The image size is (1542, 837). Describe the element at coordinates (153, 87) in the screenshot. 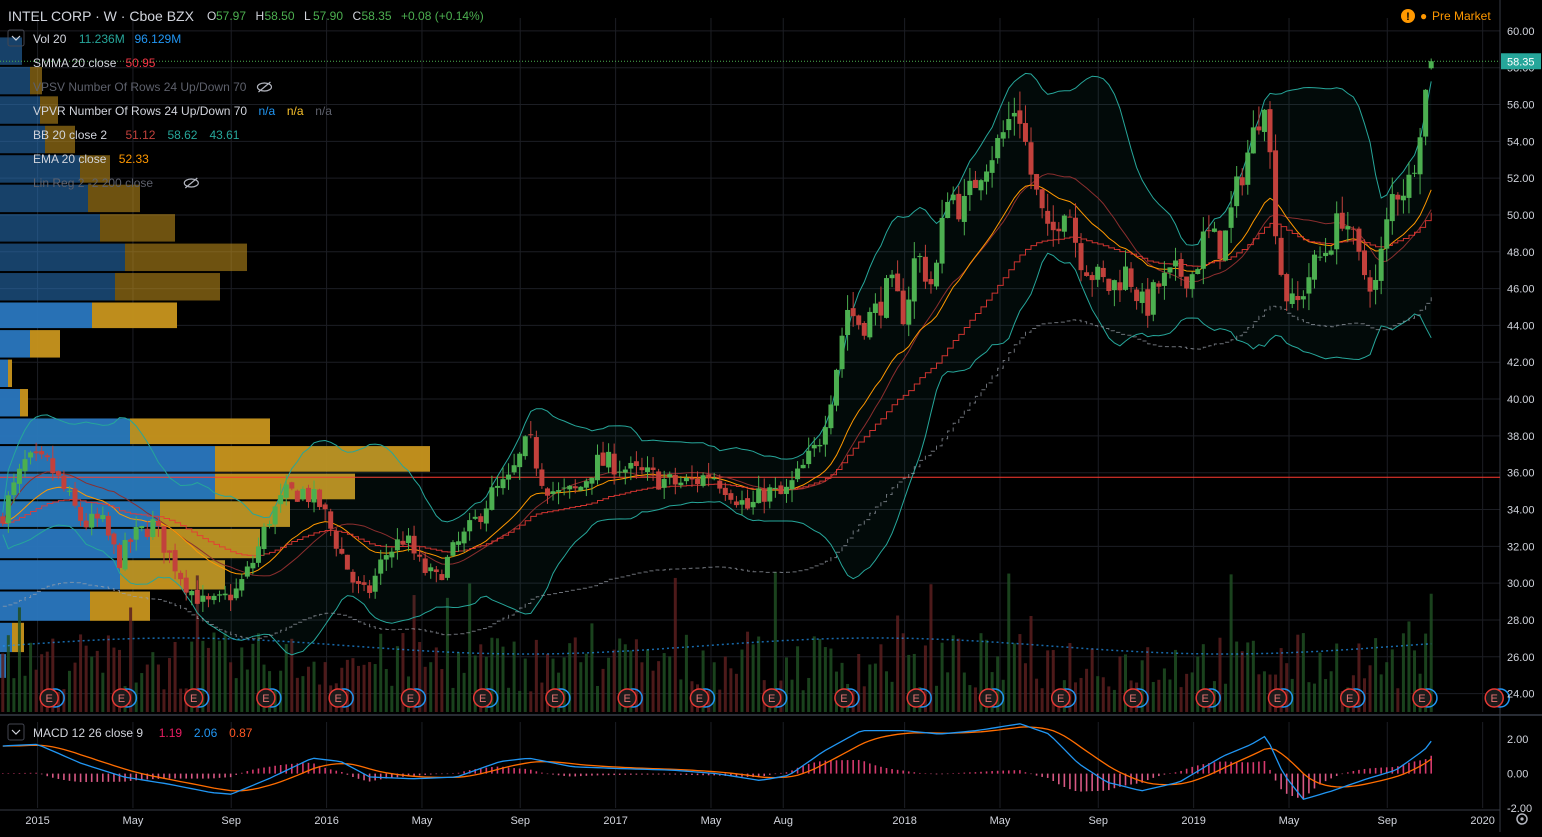

I see `legend-row: VPSV Number Of Rows 24 Up/Down 70` at that location.